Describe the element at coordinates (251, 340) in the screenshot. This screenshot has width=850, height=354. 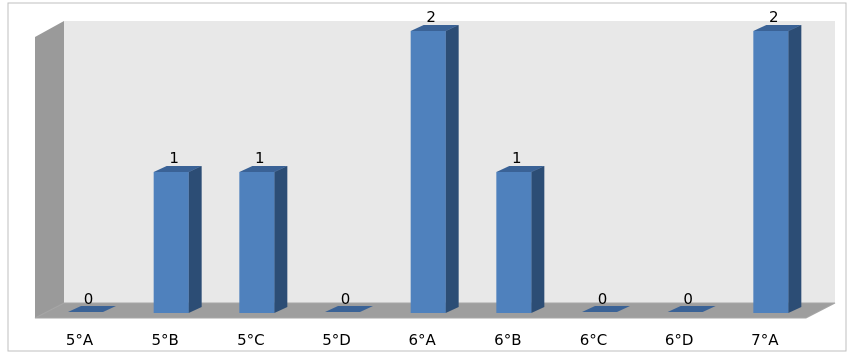
I see `x-tick-label-2: 5°C` at that location.